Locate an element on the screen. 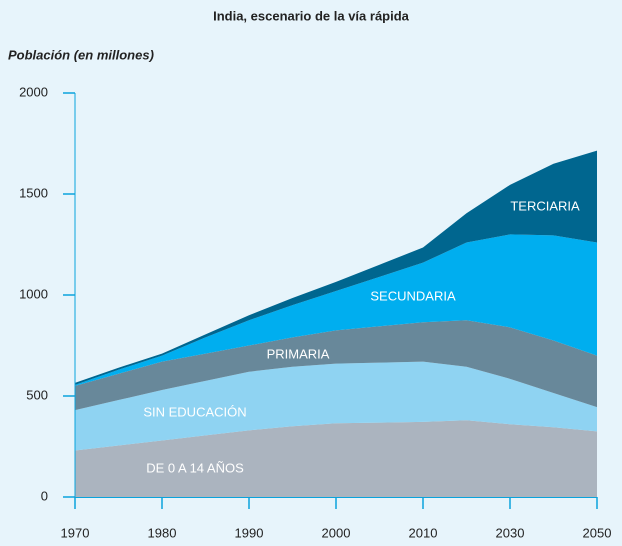  x-tick-label: 1990 is located at coordinates (249, 532).